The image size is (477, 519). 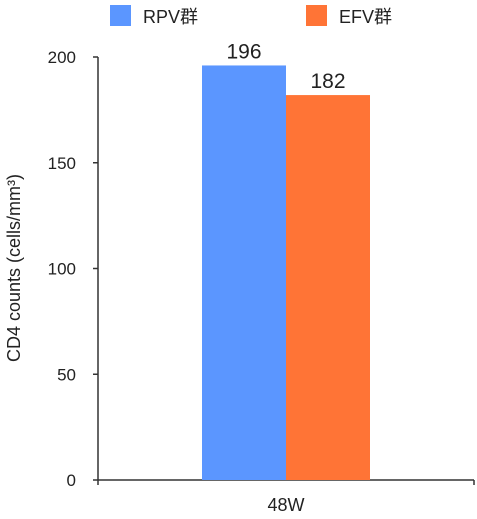 What do you see at coordinates (62, 57) in the screenshot?
I see `y-tick-label: 200` at bounding box center [62, 57].